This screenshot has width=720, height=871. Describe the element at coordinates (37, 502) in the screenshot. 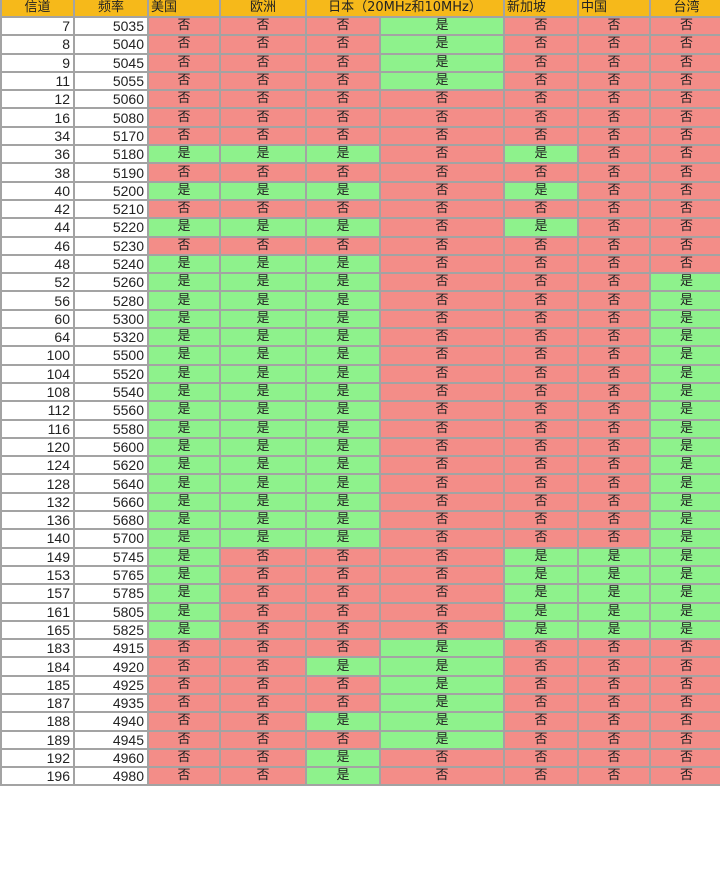

I see `cell-channel: 132` at that location.